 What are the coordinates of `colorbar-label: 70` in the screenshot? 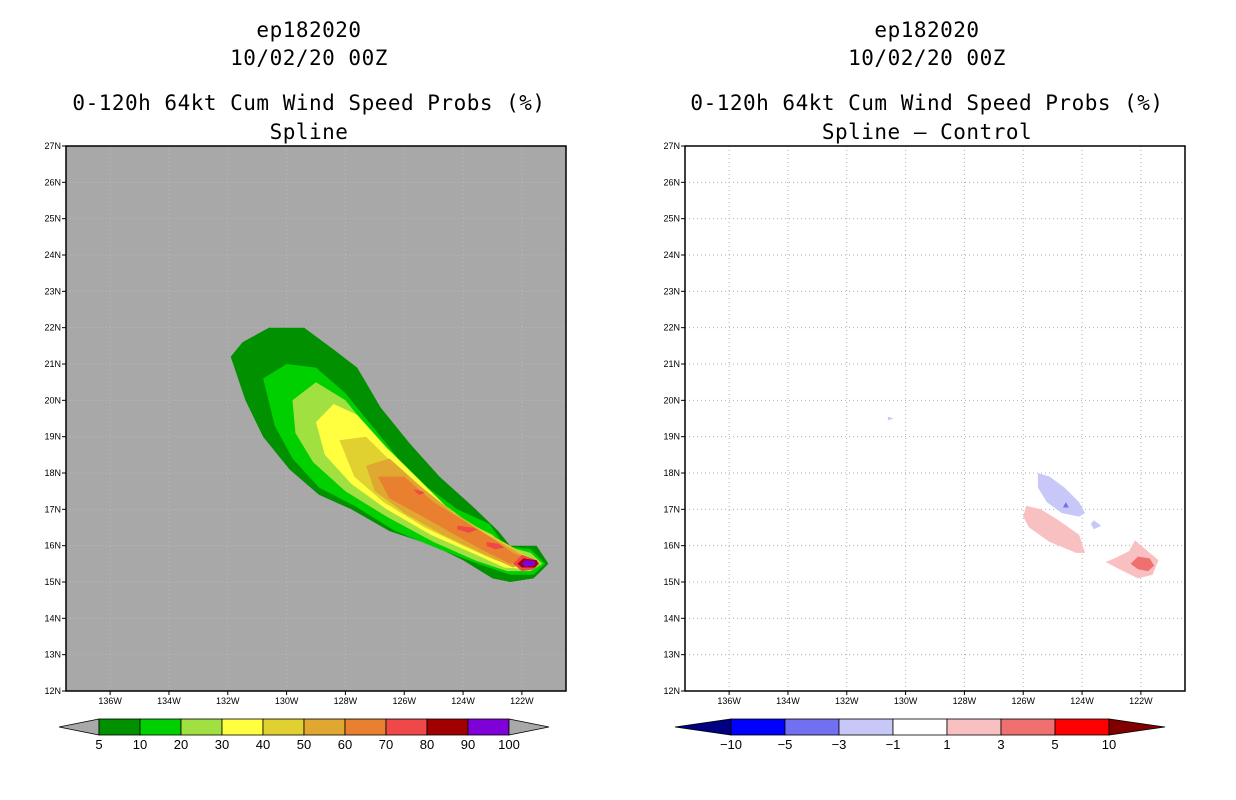 It's located at (386, 744).